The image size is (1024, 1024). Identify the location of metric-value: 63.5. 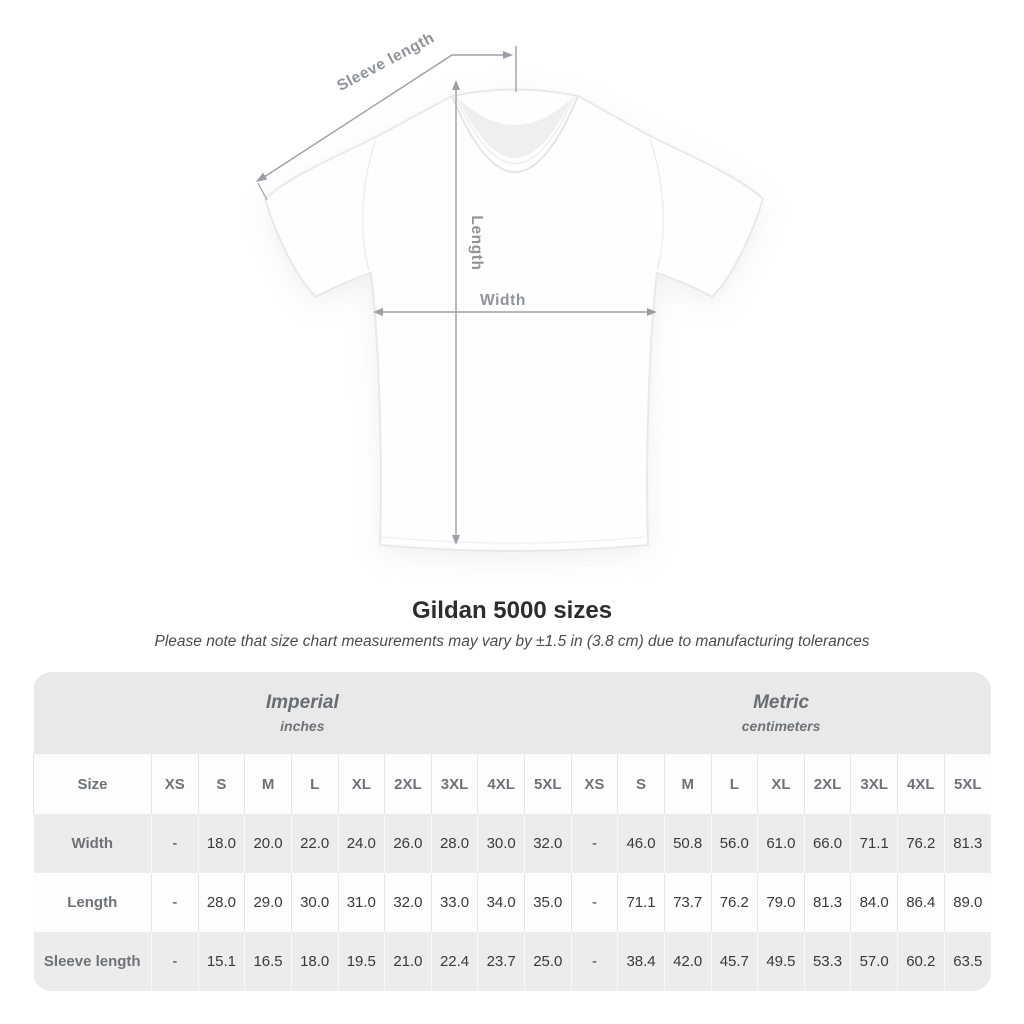
(967, 961).